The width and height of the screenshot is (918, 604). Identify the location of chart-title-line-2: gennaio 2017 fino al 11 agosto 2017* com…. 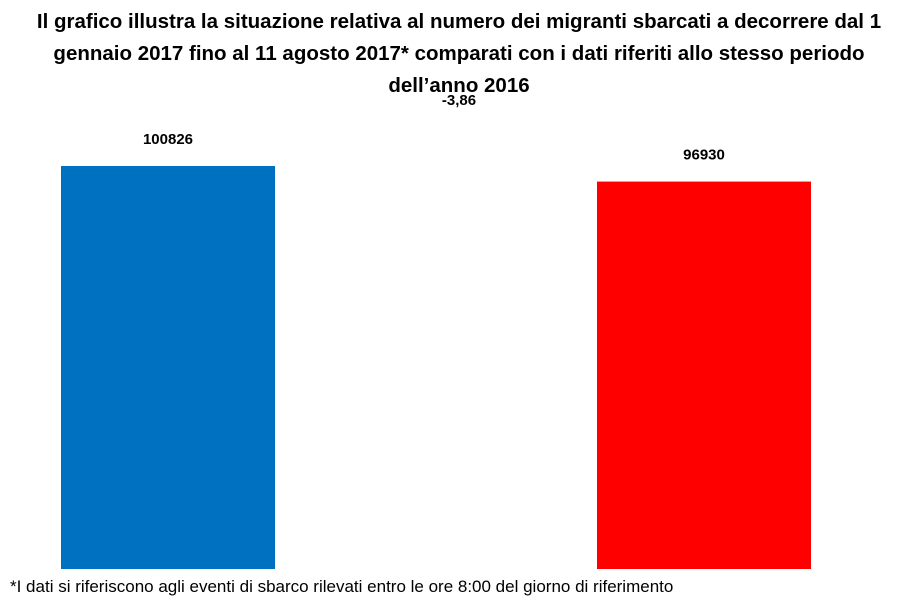
(459, 53).